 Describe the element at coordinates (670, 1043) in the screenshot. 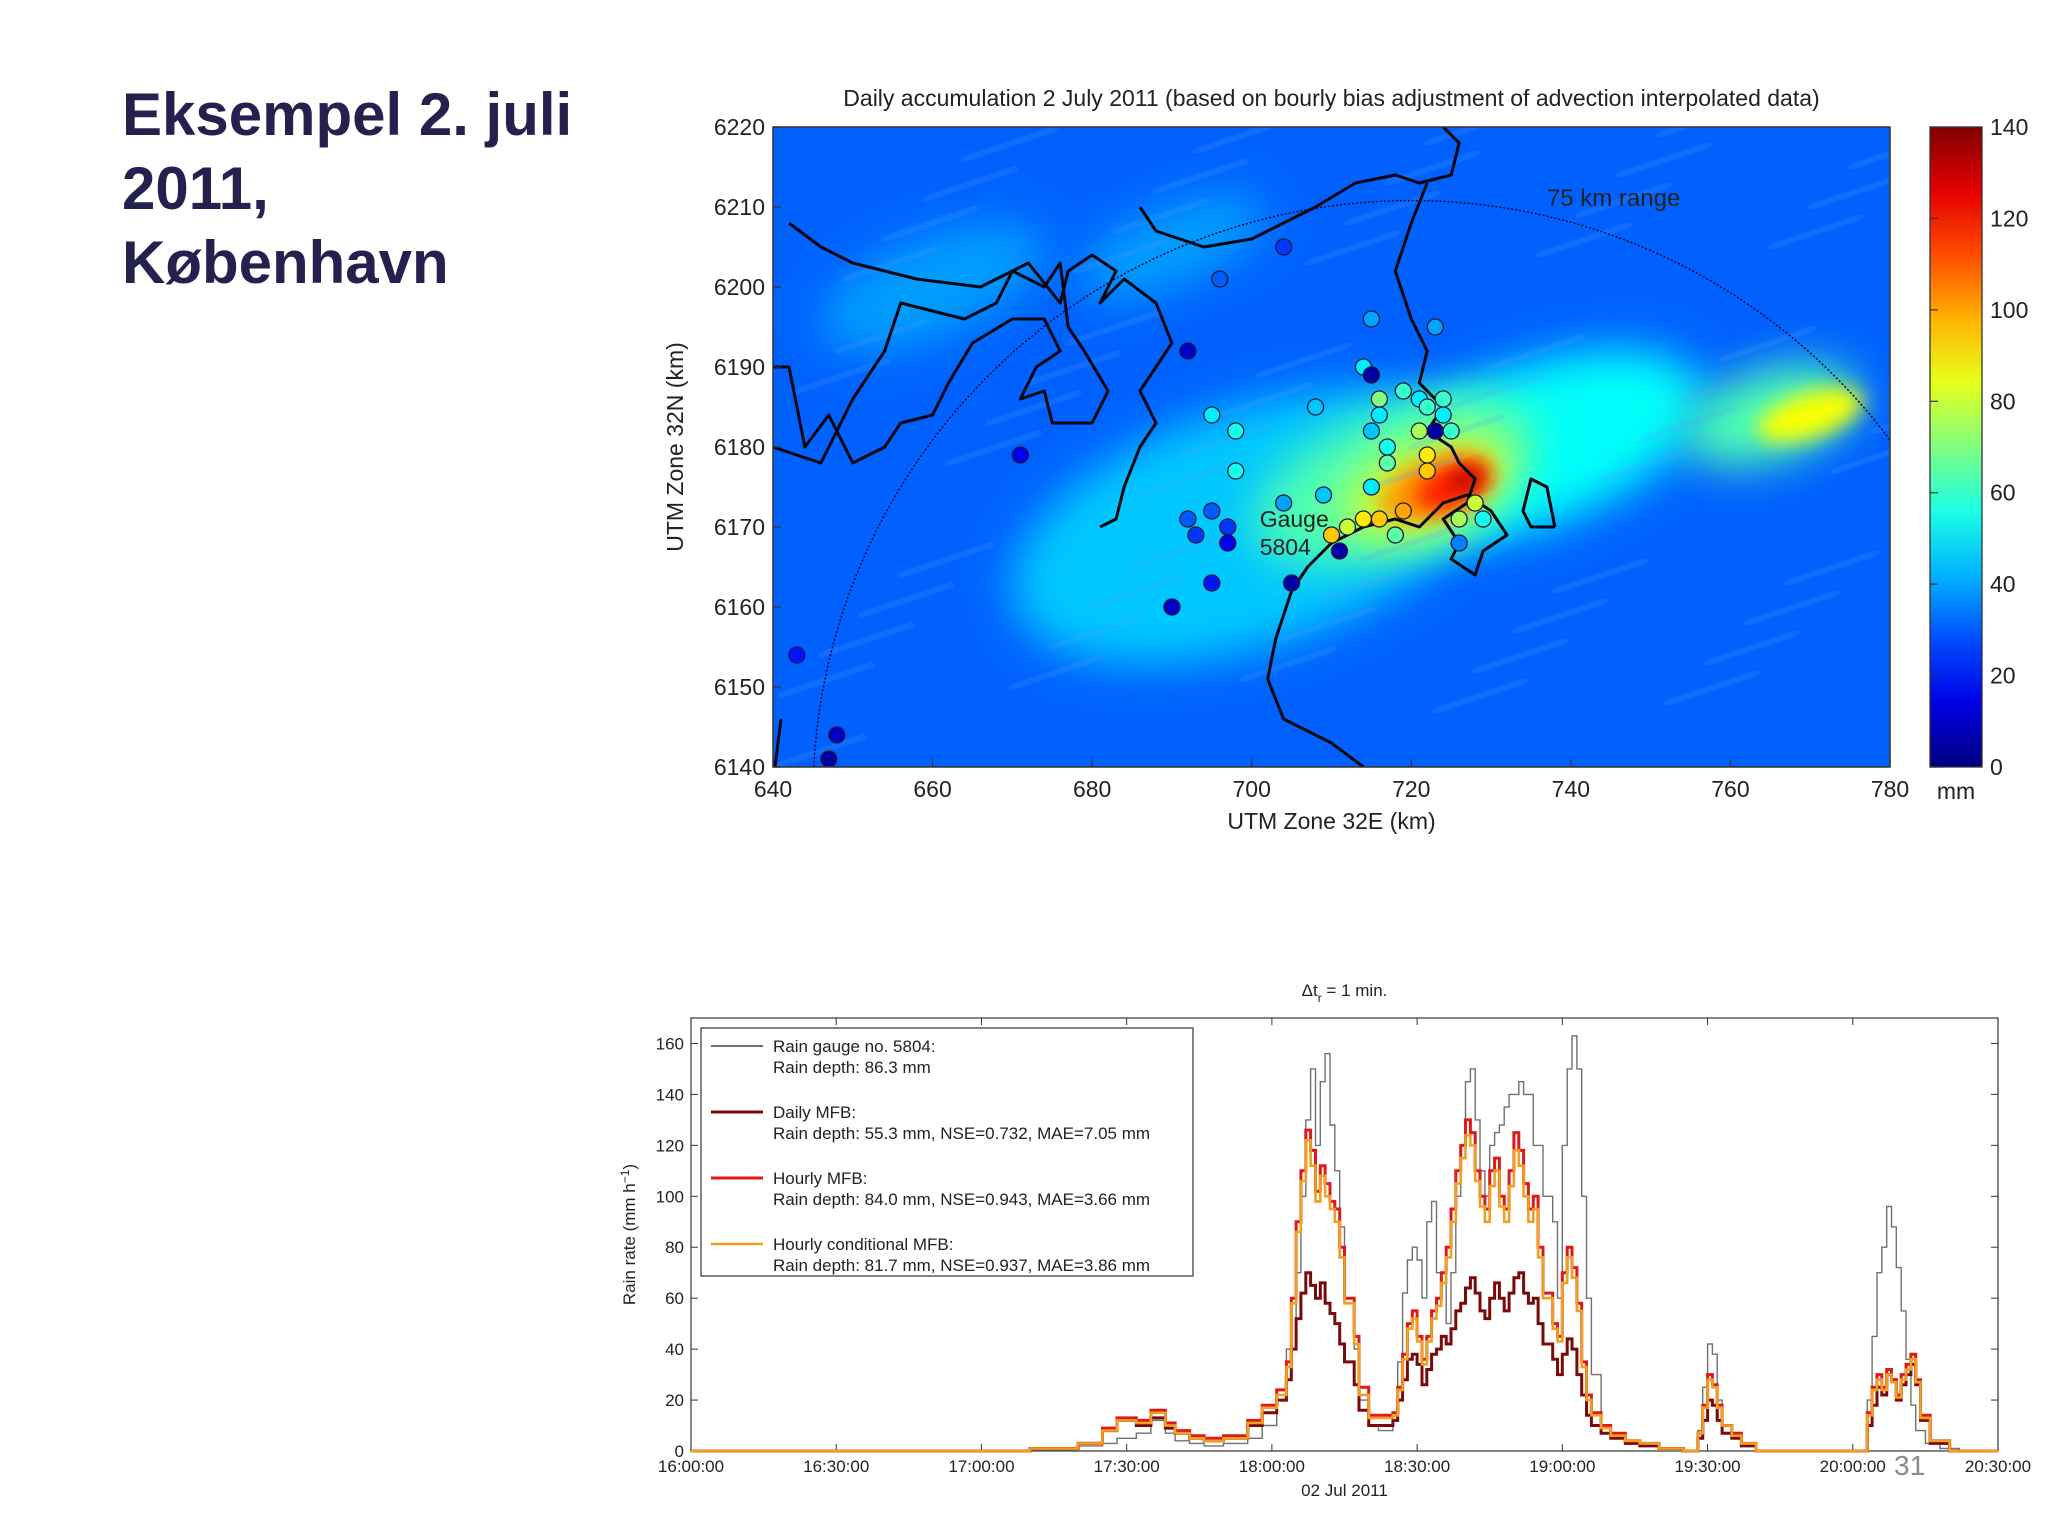

I see `y-tick-label: 160` at that location.